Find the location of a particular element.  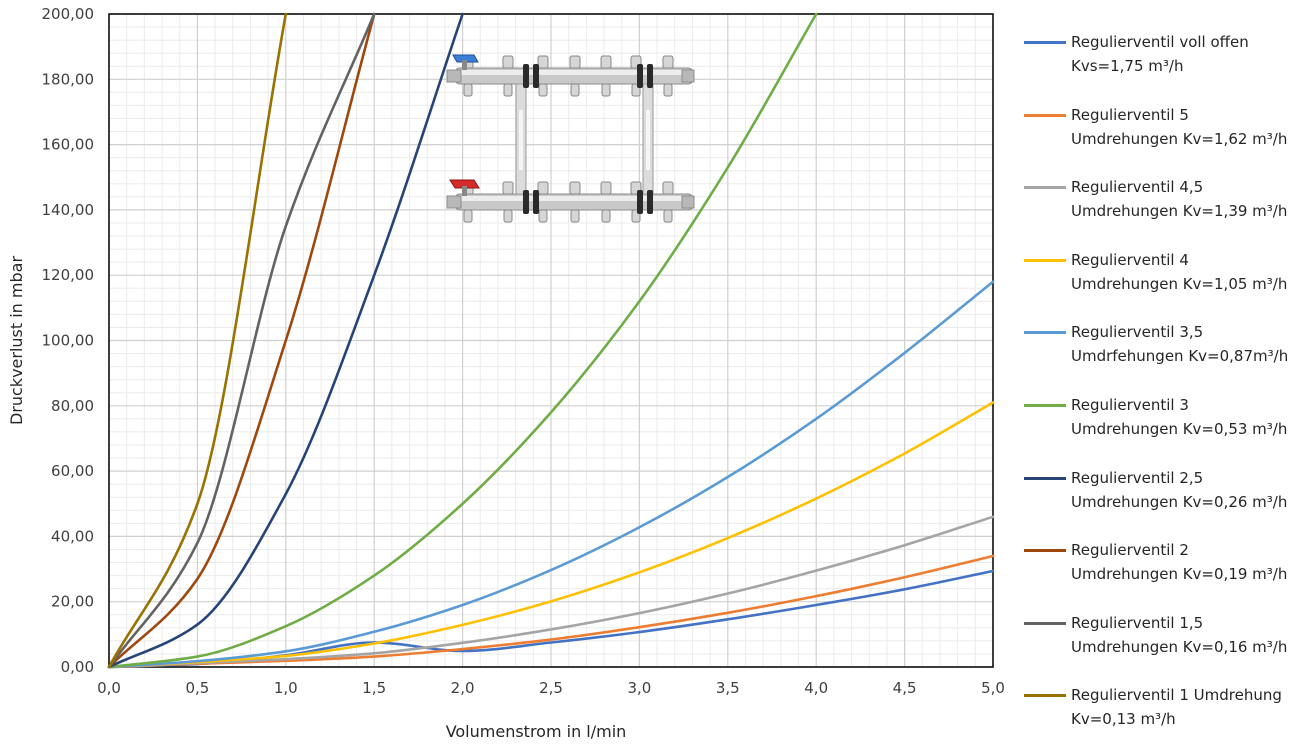

legend-label: Regulierventil 3 Umdrehungen Kv=0,53 m³/h is located at coordinates (1179, 417).